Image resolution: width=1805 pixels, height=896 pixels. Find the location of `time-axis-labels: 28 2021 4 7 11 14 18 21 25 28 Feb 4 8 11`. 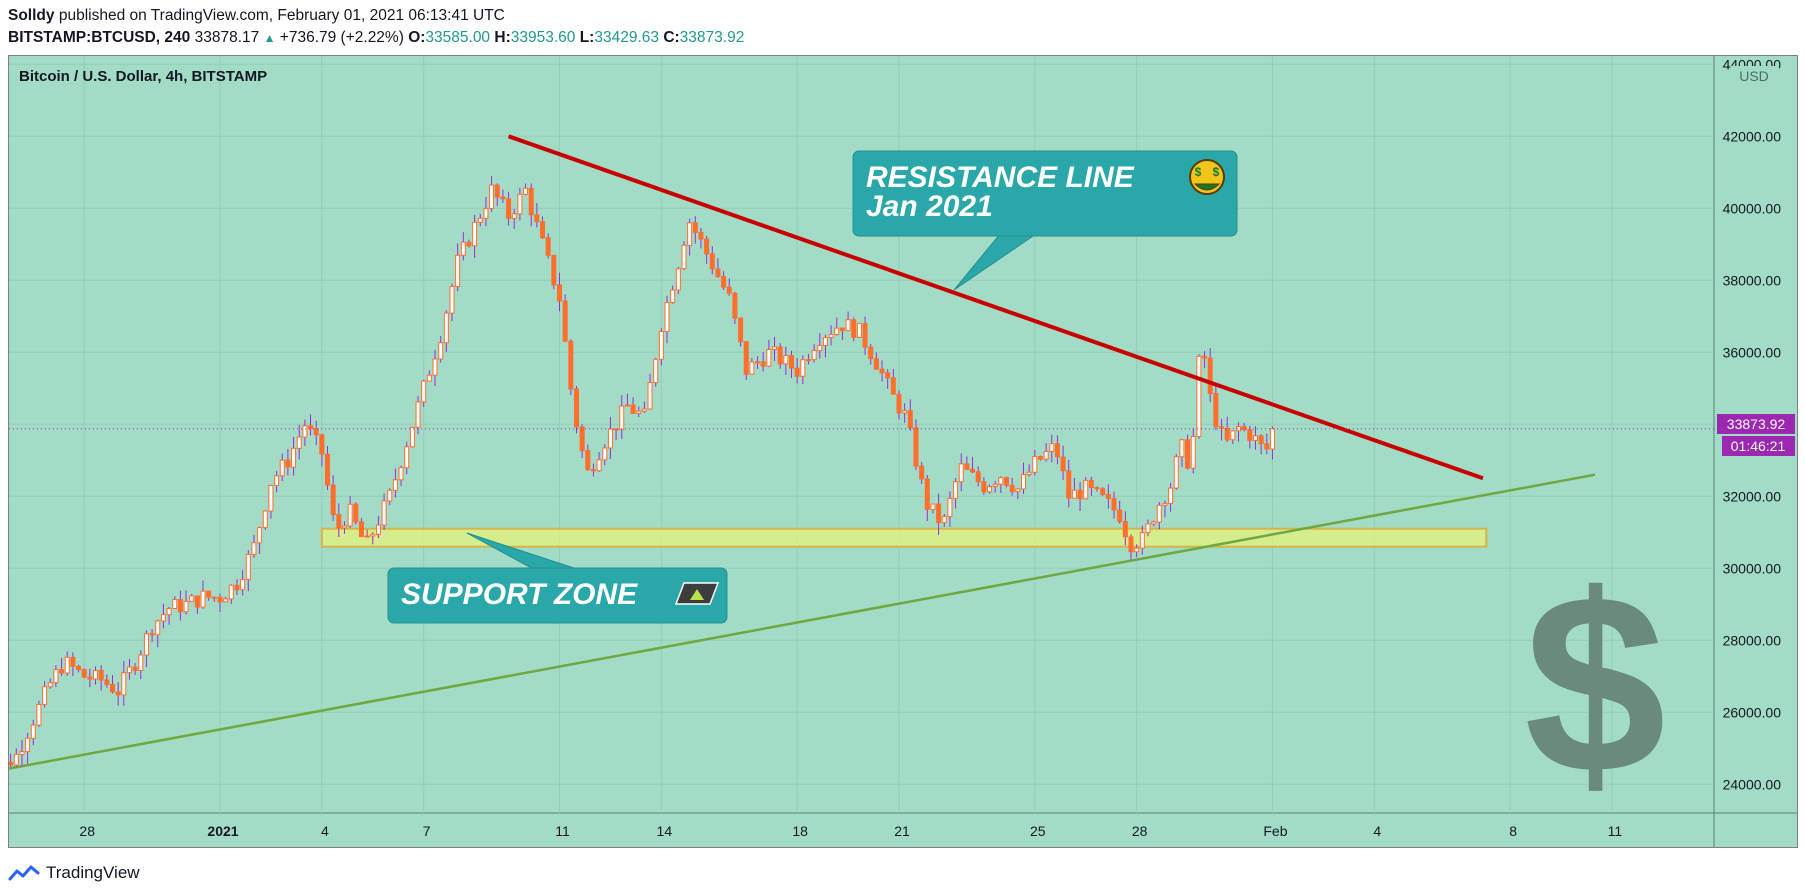

time-axis-labels: 28 2021 4 7 11 14 18 21 25 28 Feb 4 8 11 is located at coordinates (850, 831).